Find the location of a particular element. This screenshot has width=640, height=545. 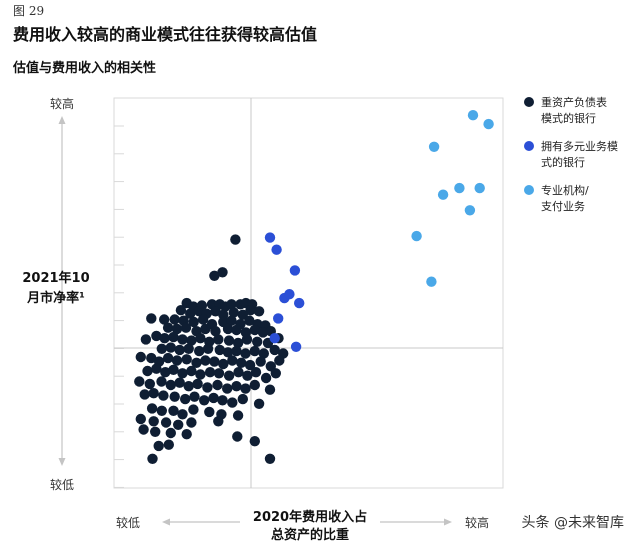

chart-title: 费用收入较高的商业模式往往获得较高估值 is located at coordinates (165, 34).